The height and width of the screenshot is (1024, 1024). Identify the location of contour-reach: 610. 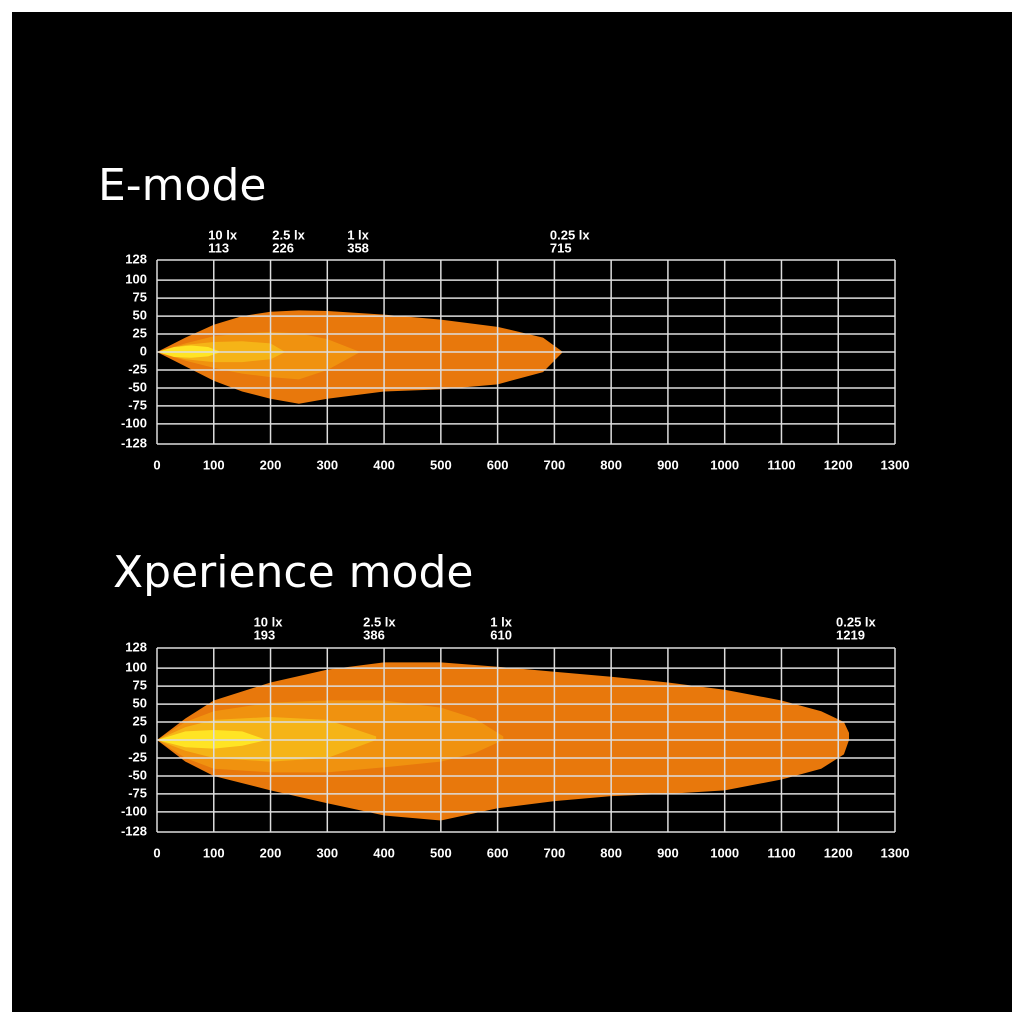
(501, 634).